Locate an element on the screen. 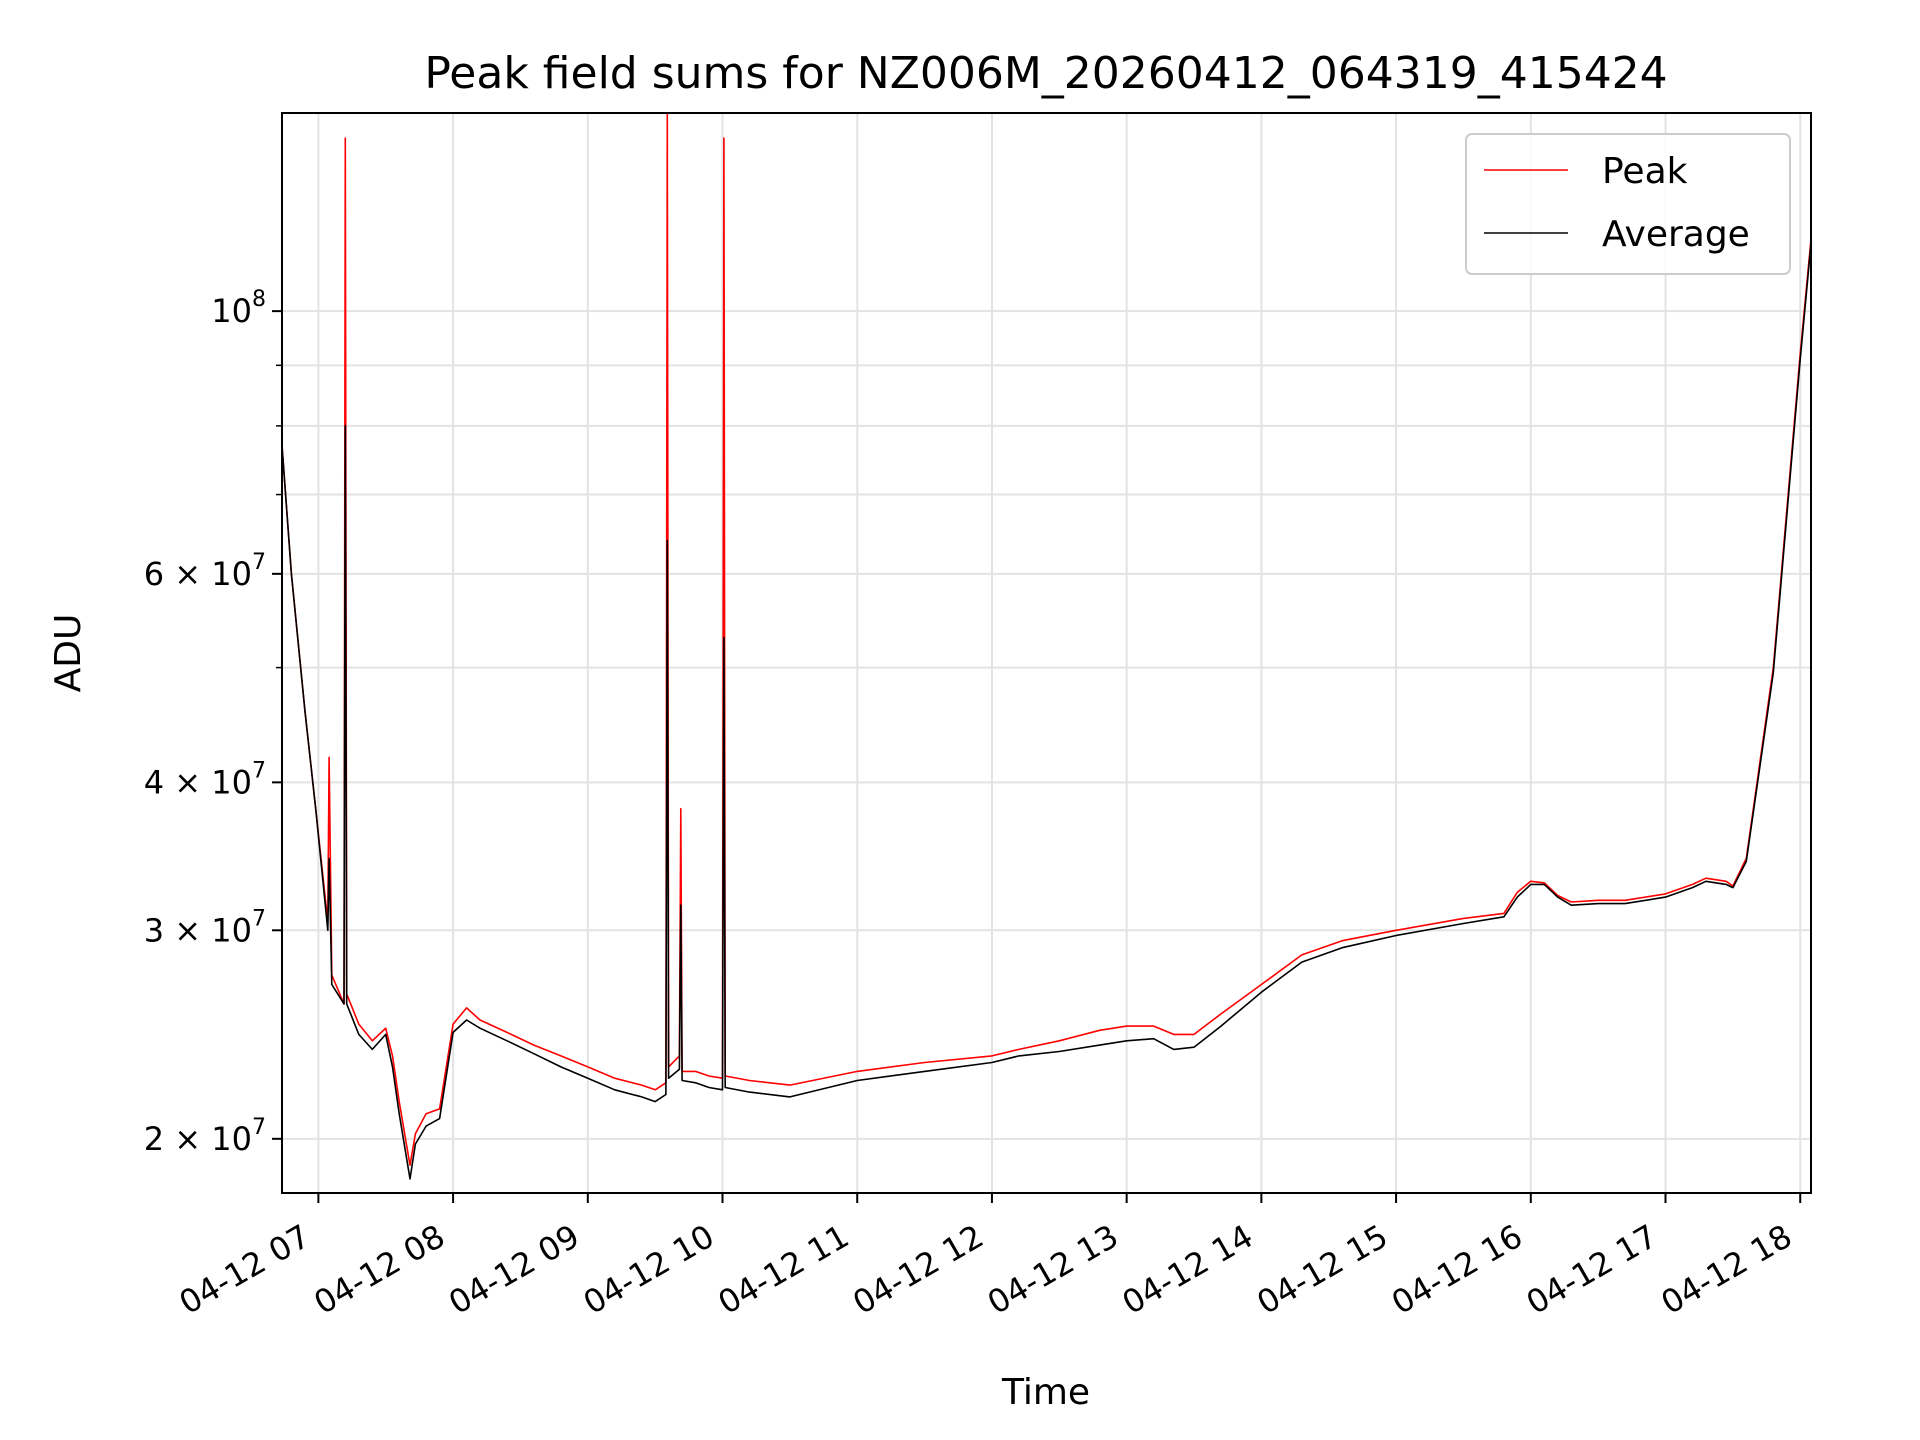  legend-label-peak: Peak is located at coordinates (1645, 171).